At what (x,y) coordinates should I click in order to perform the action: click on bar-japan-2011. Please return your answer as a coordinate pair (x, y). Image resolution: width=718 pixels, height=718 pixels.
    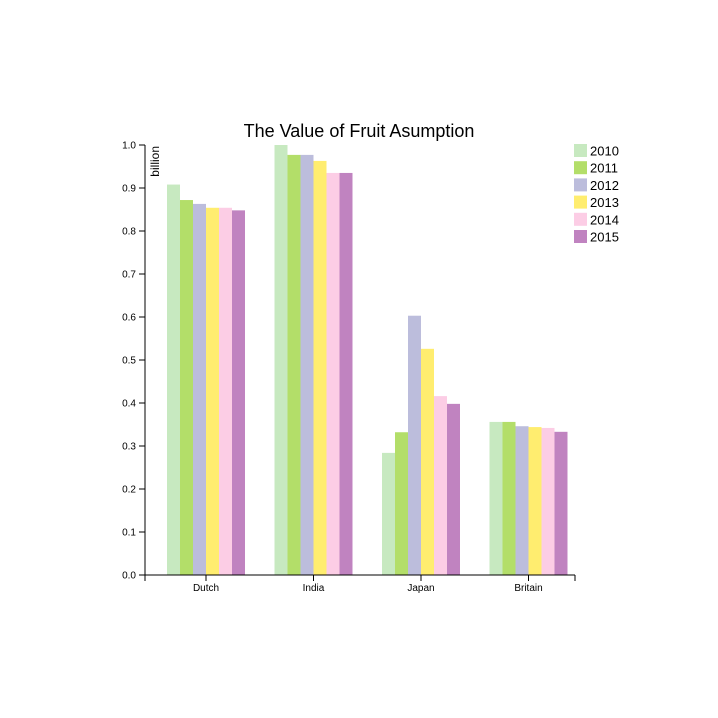
    Looking at the image, I should click on (401, 503).